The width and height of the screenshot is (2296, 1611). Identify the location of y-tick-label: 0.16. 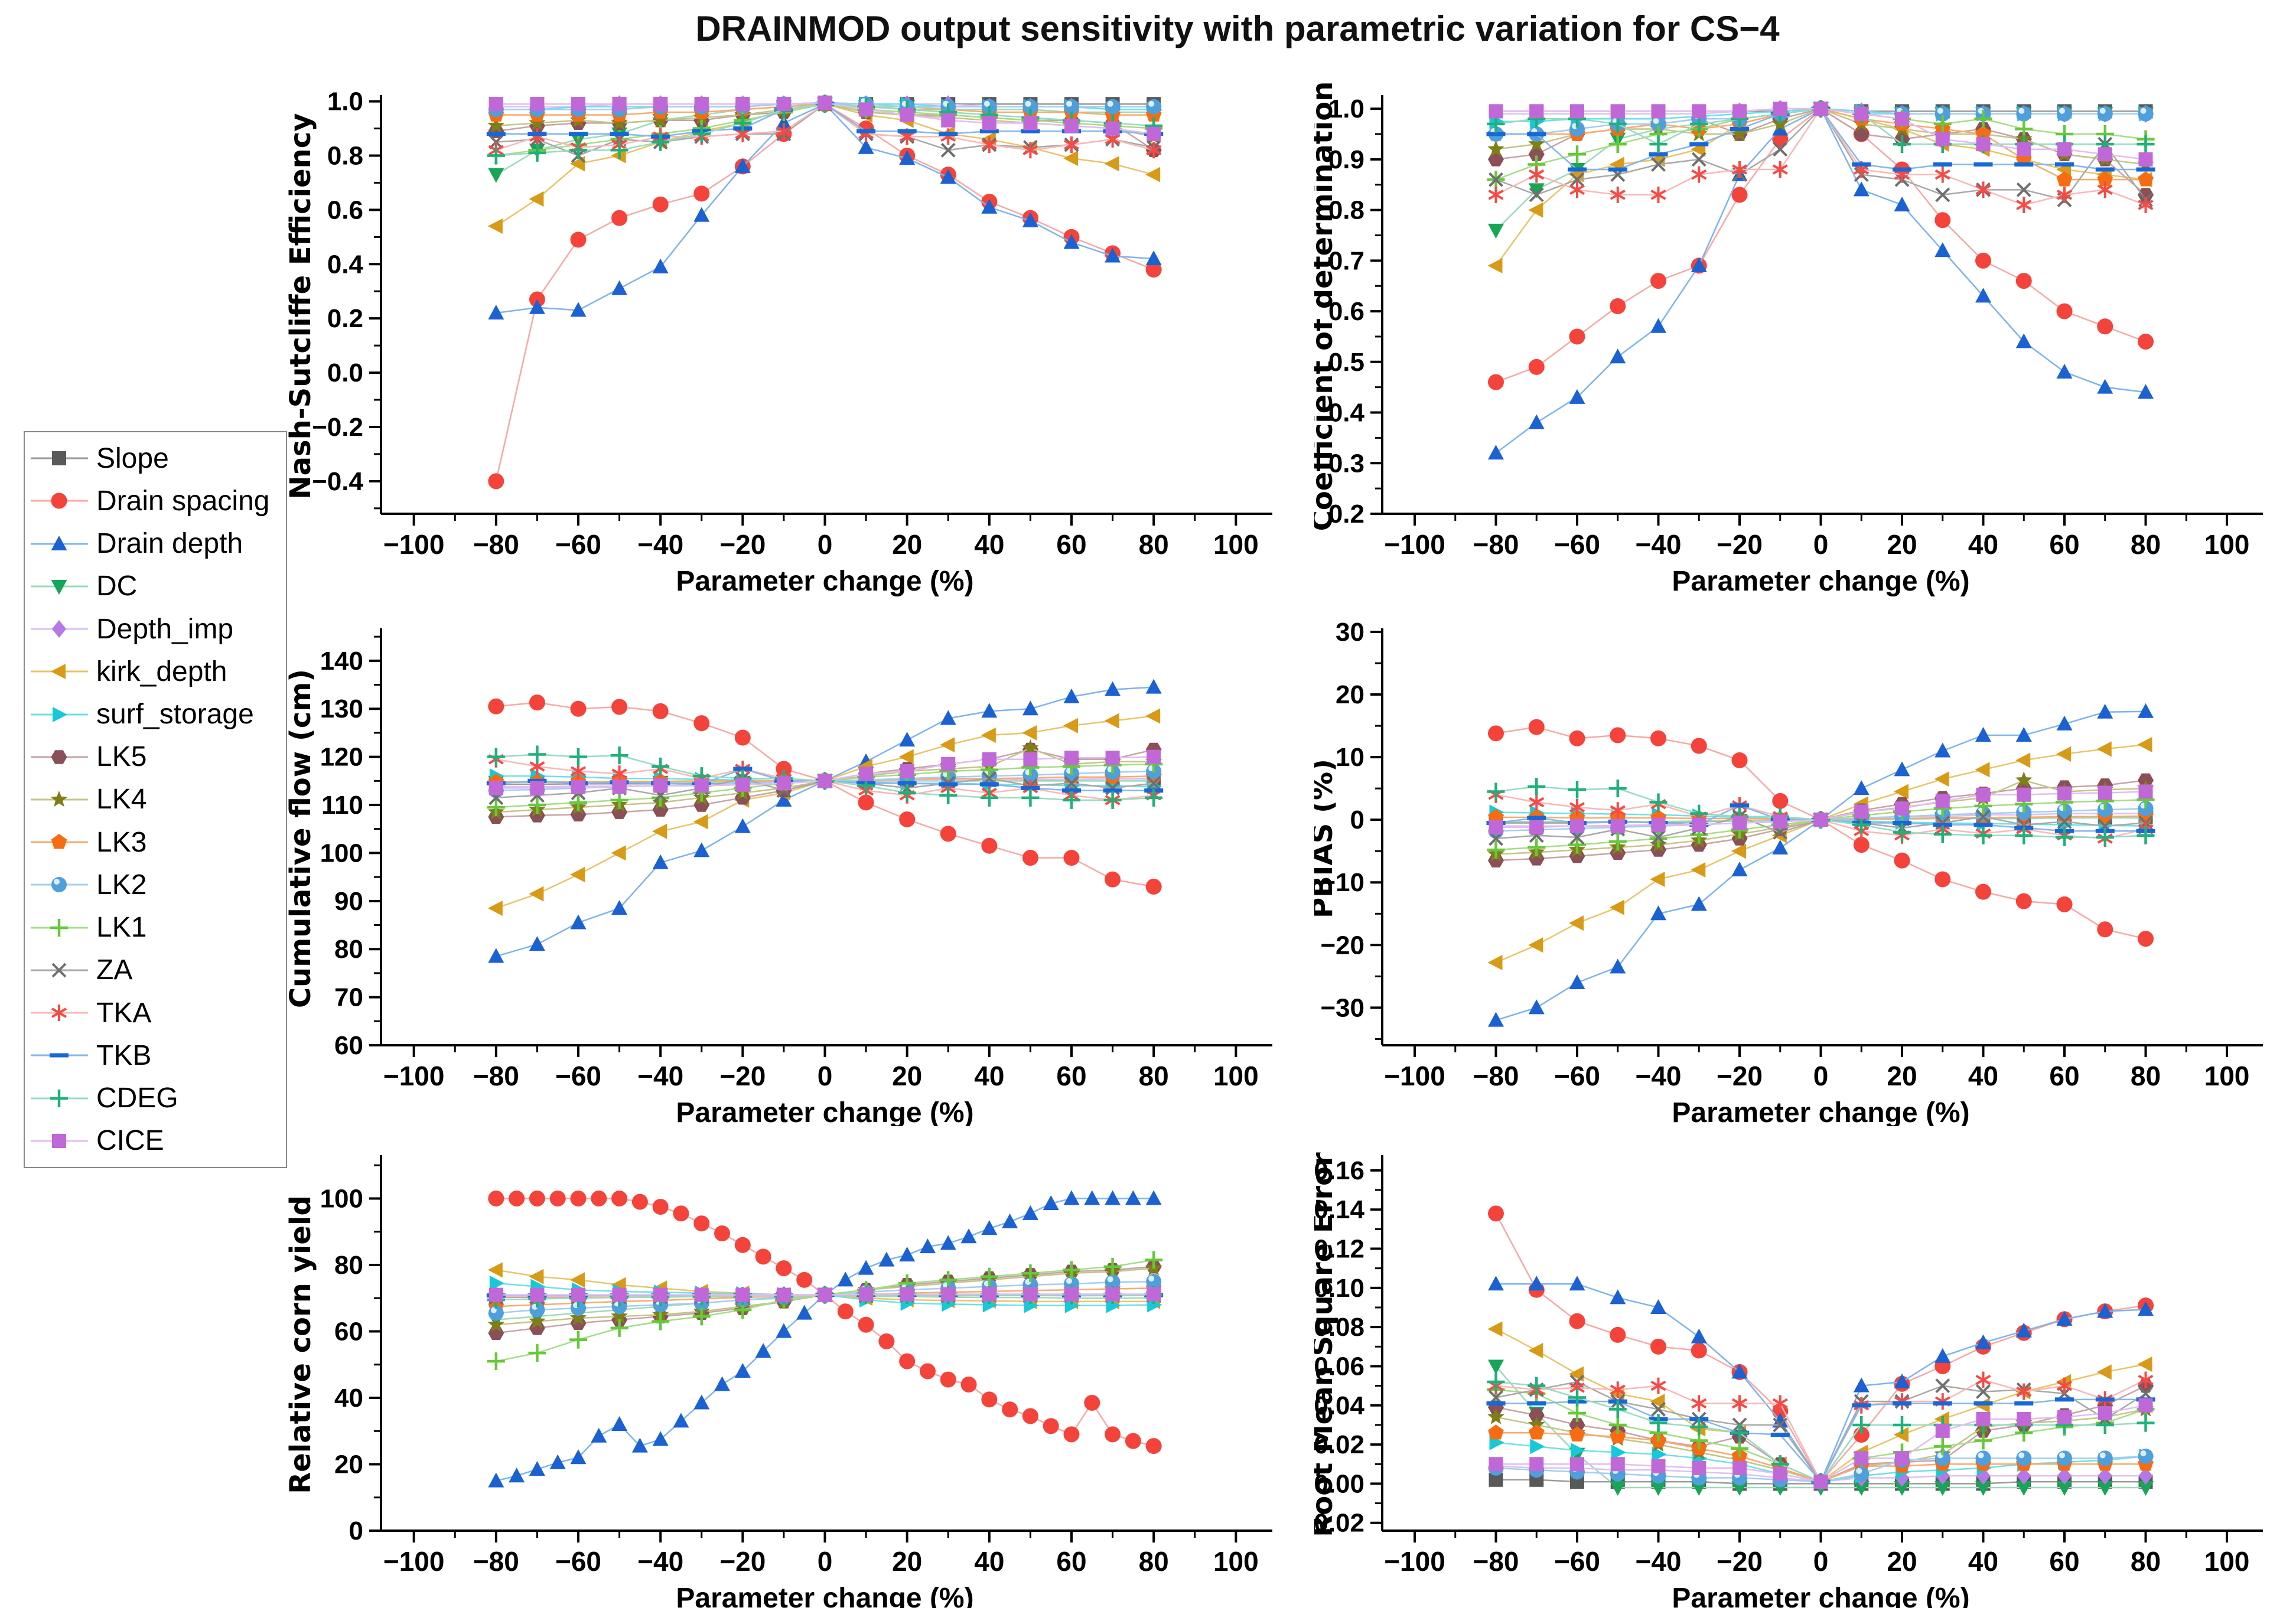
(1339, 1170).